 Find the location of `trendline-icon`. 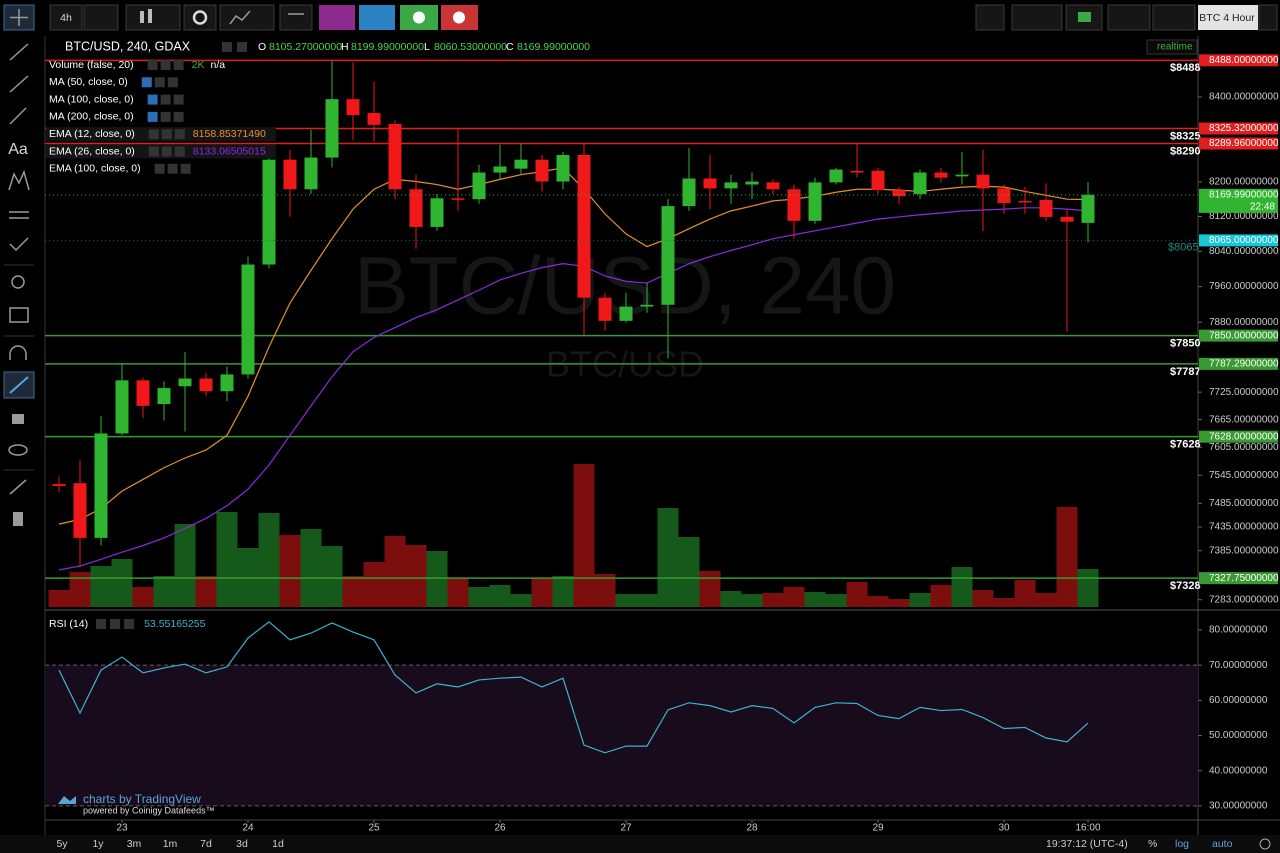

trendline-icon is located at coordinates (19, 52).